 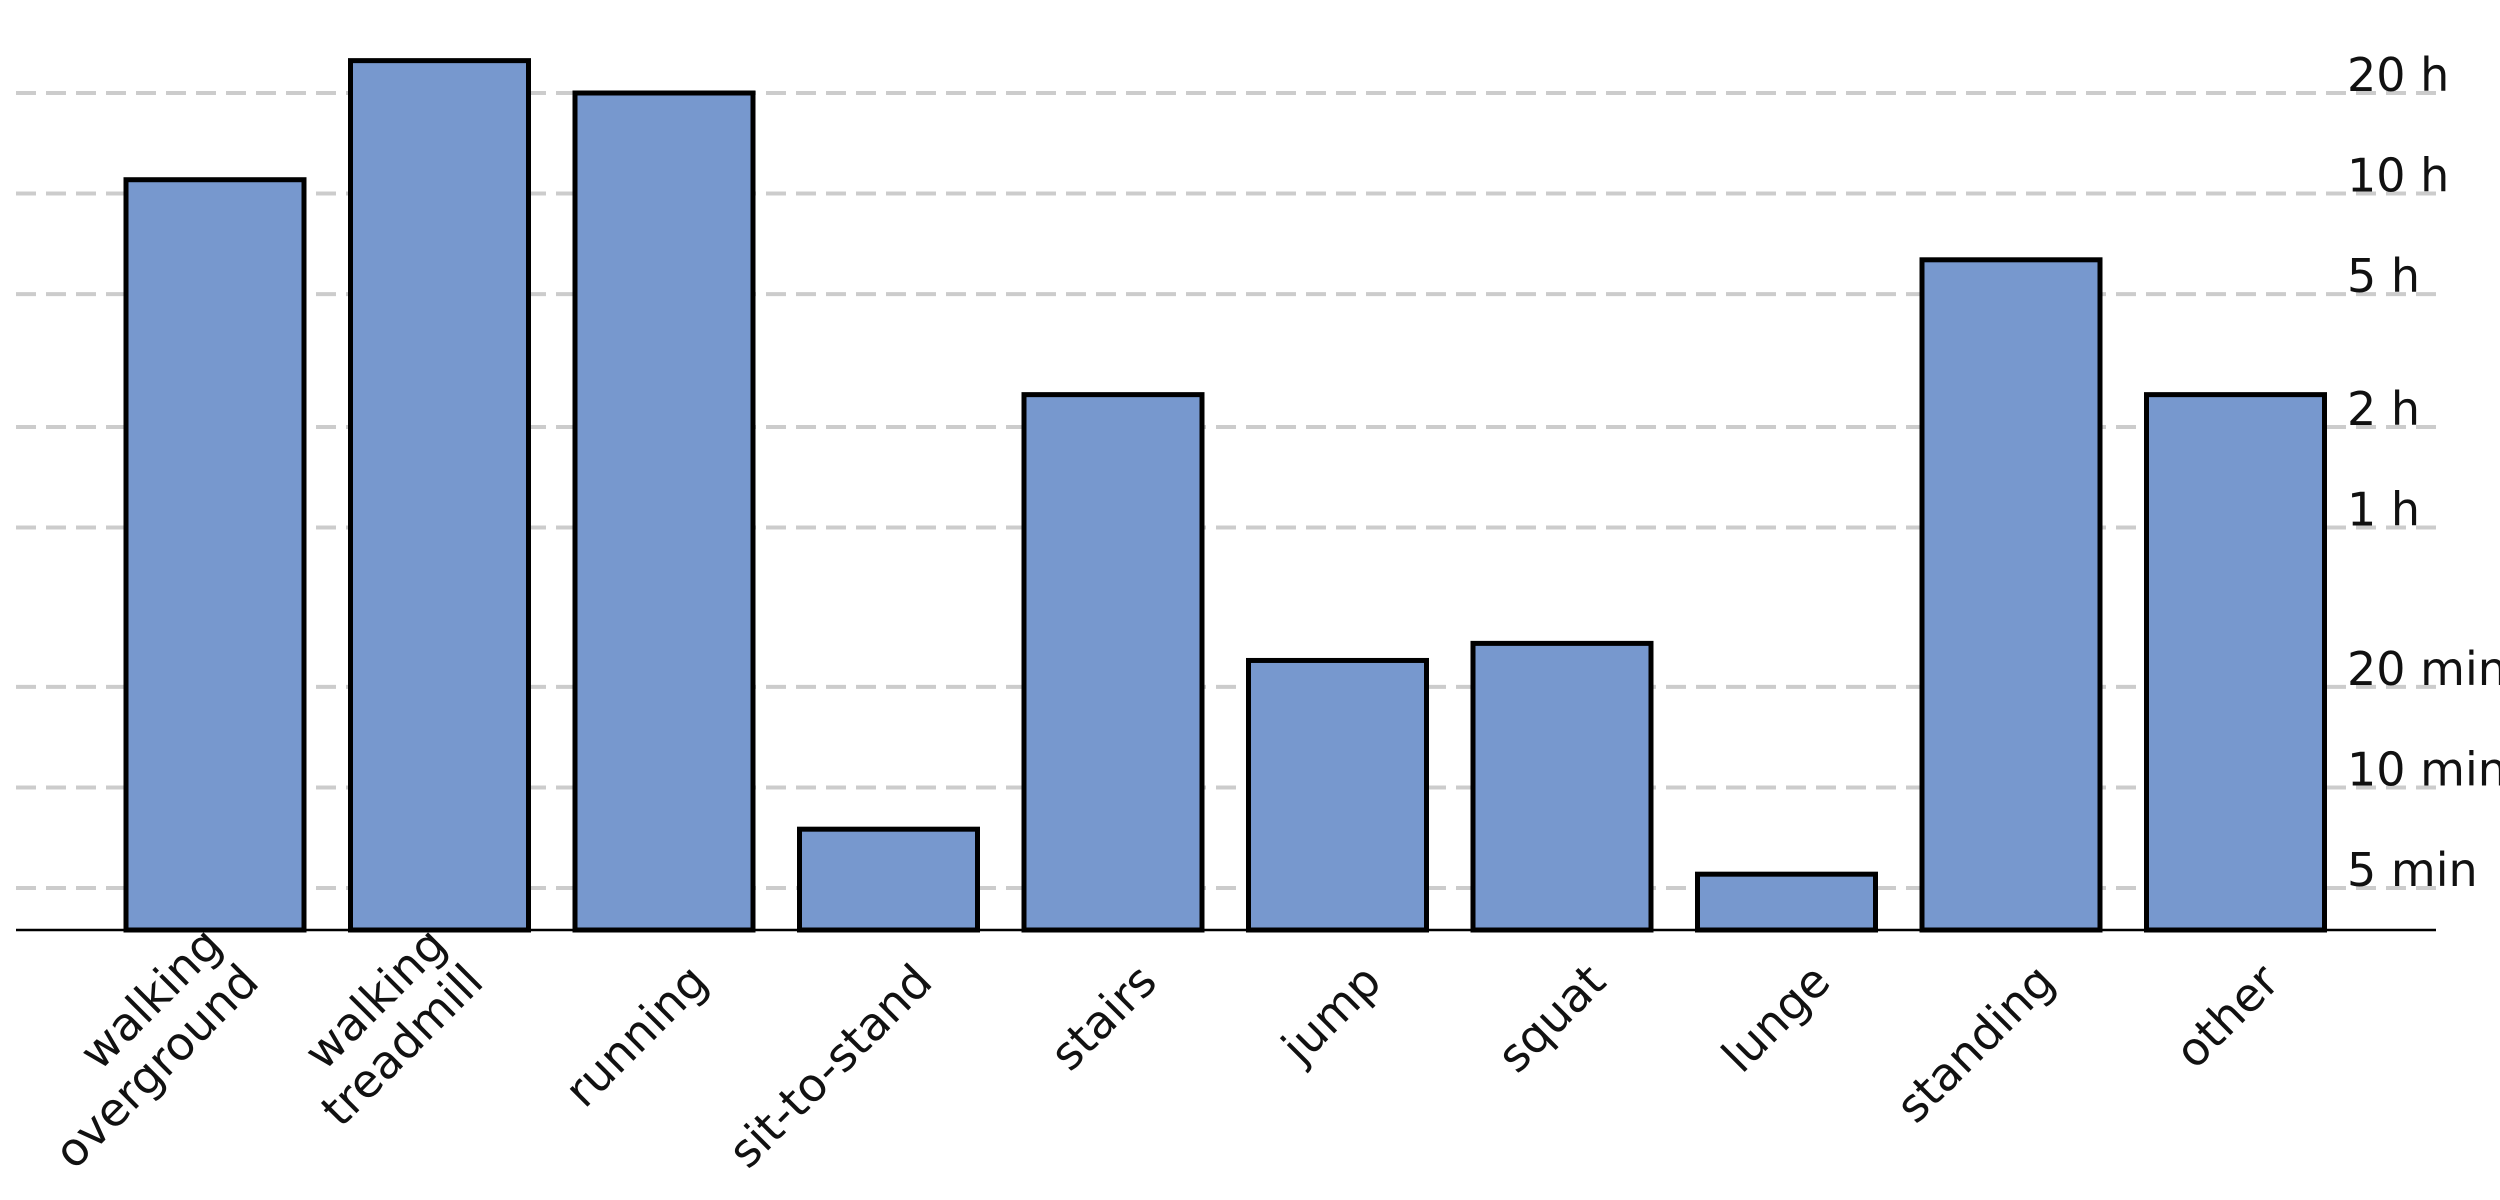 I want to click on x-tick-label: other, so click(x=2226, y=1016).